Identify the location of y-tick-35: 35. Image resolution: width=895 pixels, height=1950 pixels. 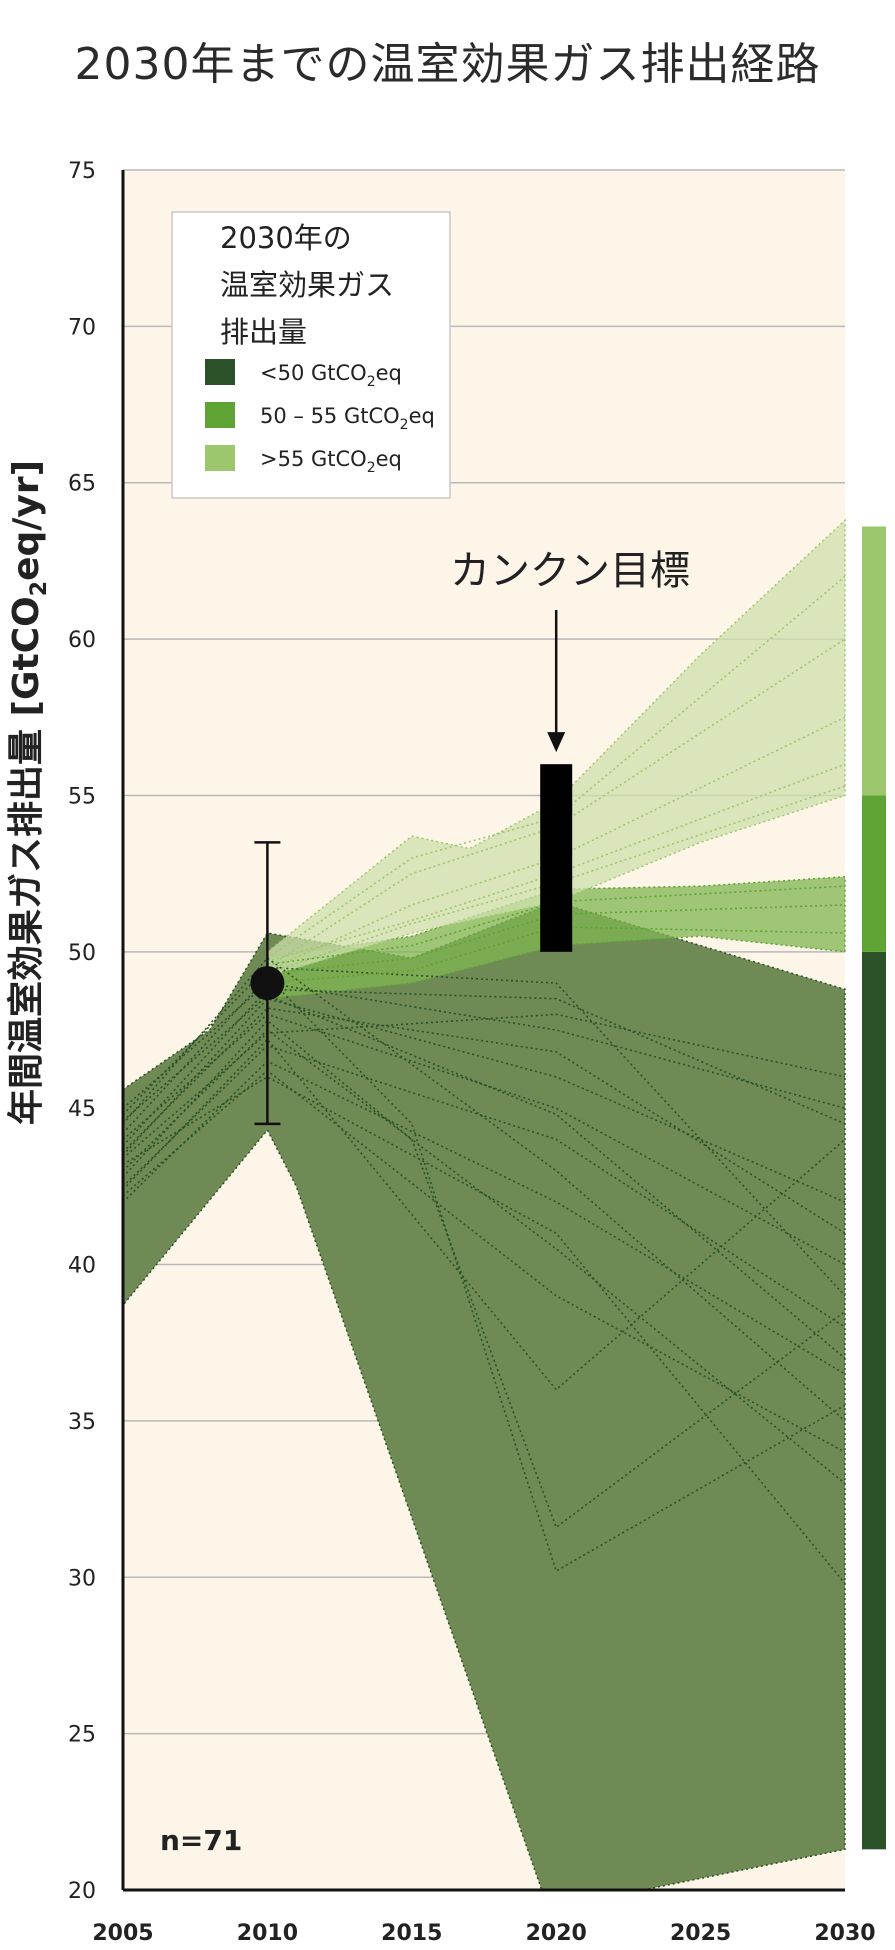
(82, 1422).